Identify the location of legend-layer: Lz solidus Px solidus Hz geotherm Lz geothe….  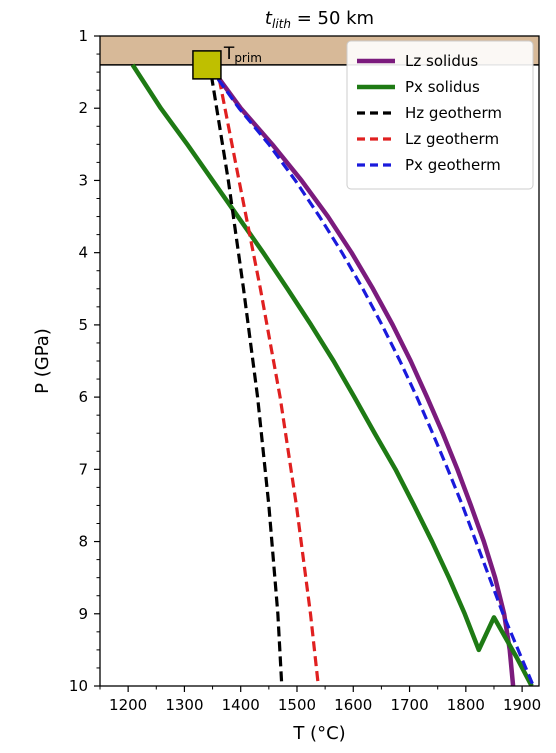
(440, 115).